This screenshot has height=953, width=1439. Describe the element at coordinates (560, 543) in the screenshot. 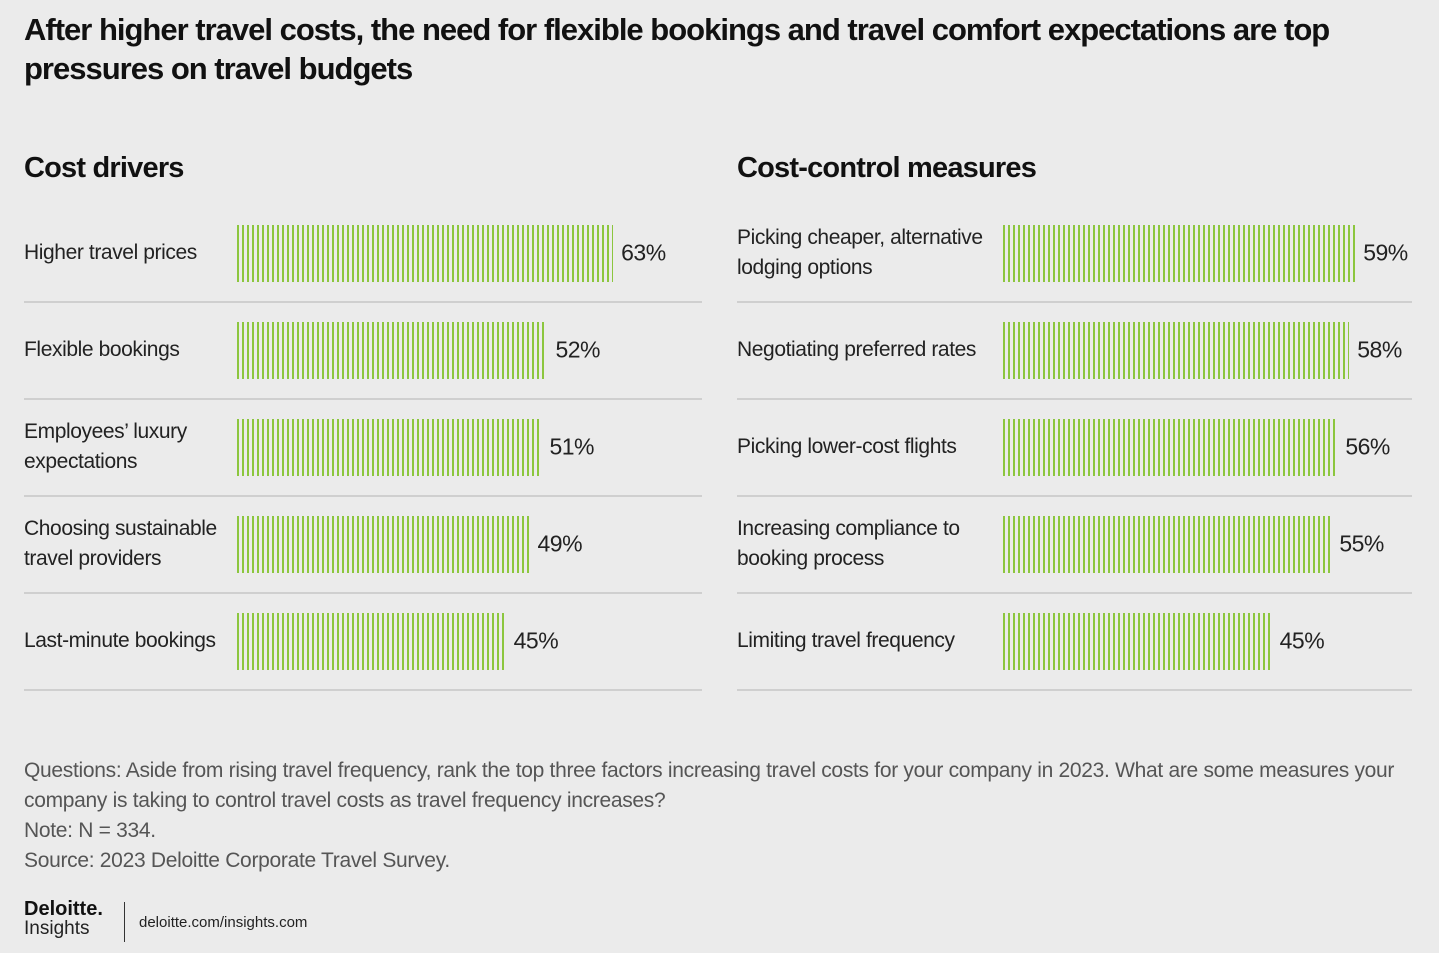

I see `value-label: 49%` at that location.